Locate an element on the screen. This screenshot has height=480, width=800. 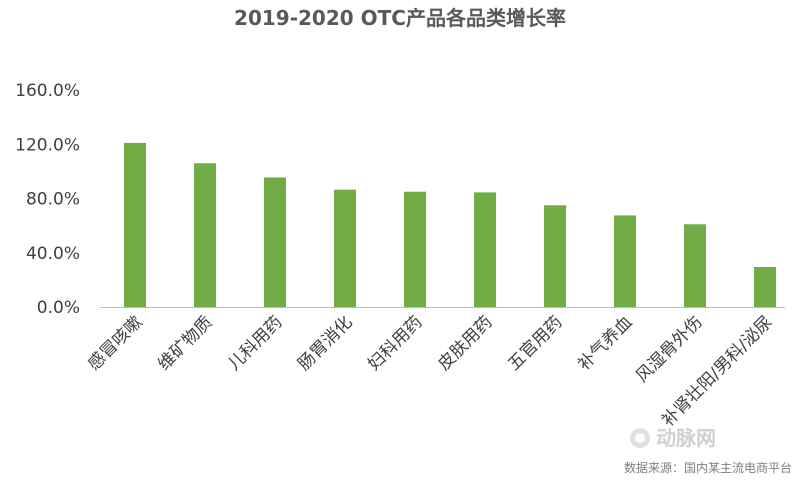
x-tick-label: 皮肤用药 is located at coordinates (465, 343).